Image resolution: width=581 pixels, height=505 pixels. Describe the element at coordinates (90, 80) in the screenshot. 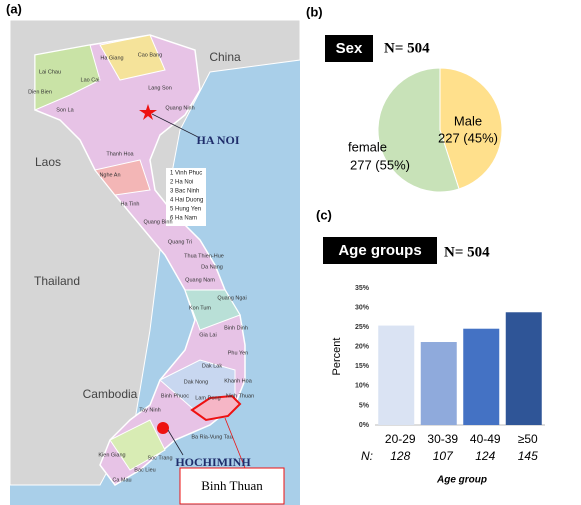

I see `province-label: Lao Cai` at that location.